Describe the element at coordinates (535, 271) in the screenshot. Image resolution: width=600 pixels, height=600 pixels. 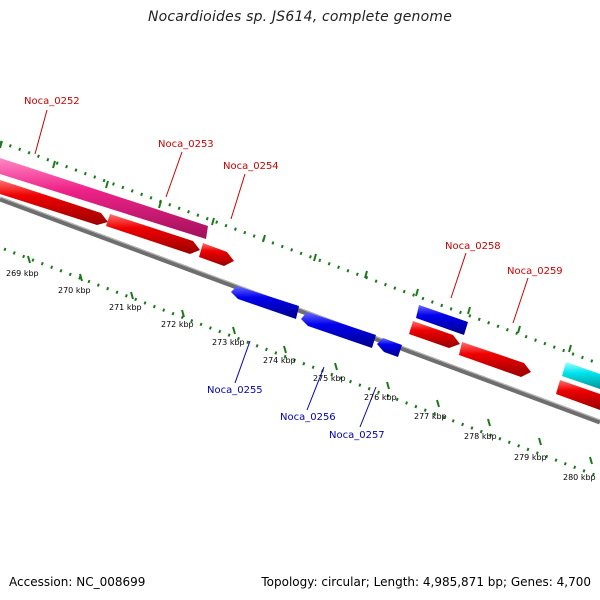
I see `label-noca-0259: Noca_0259` at that location.